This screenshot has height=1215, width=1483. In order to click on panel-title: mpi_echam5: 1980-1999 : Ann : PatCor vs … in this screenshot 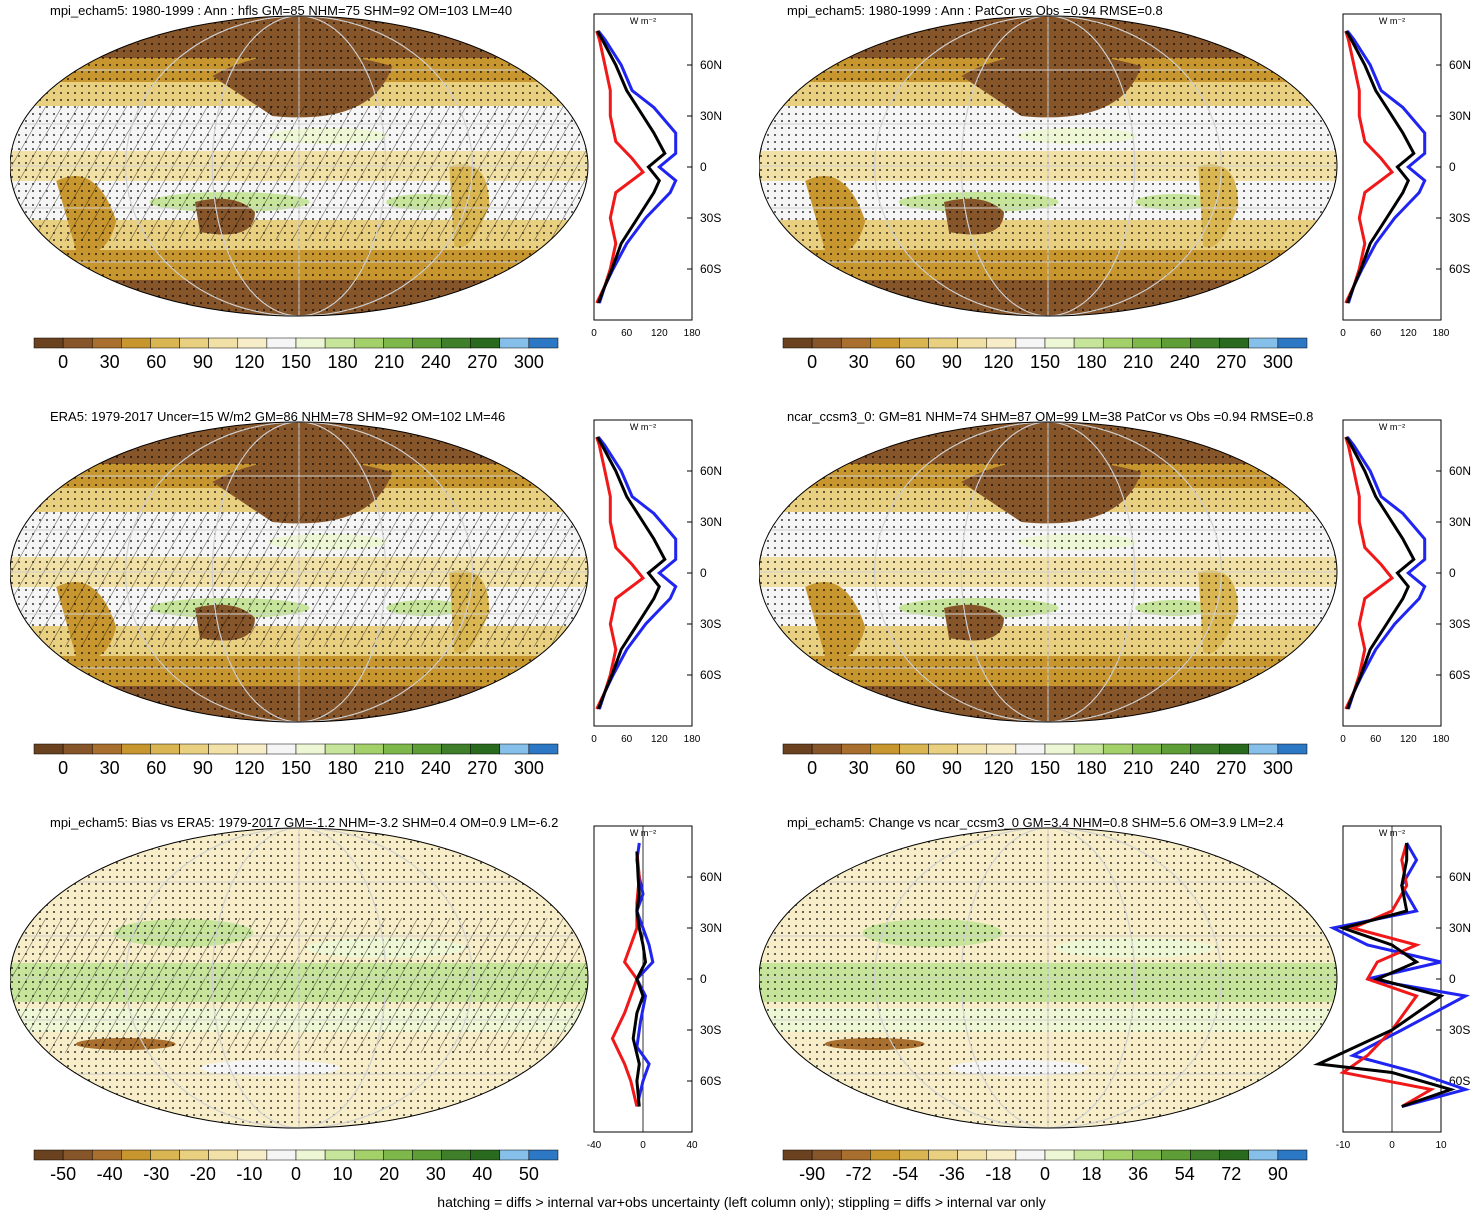, I will do `click(975, 10)`.